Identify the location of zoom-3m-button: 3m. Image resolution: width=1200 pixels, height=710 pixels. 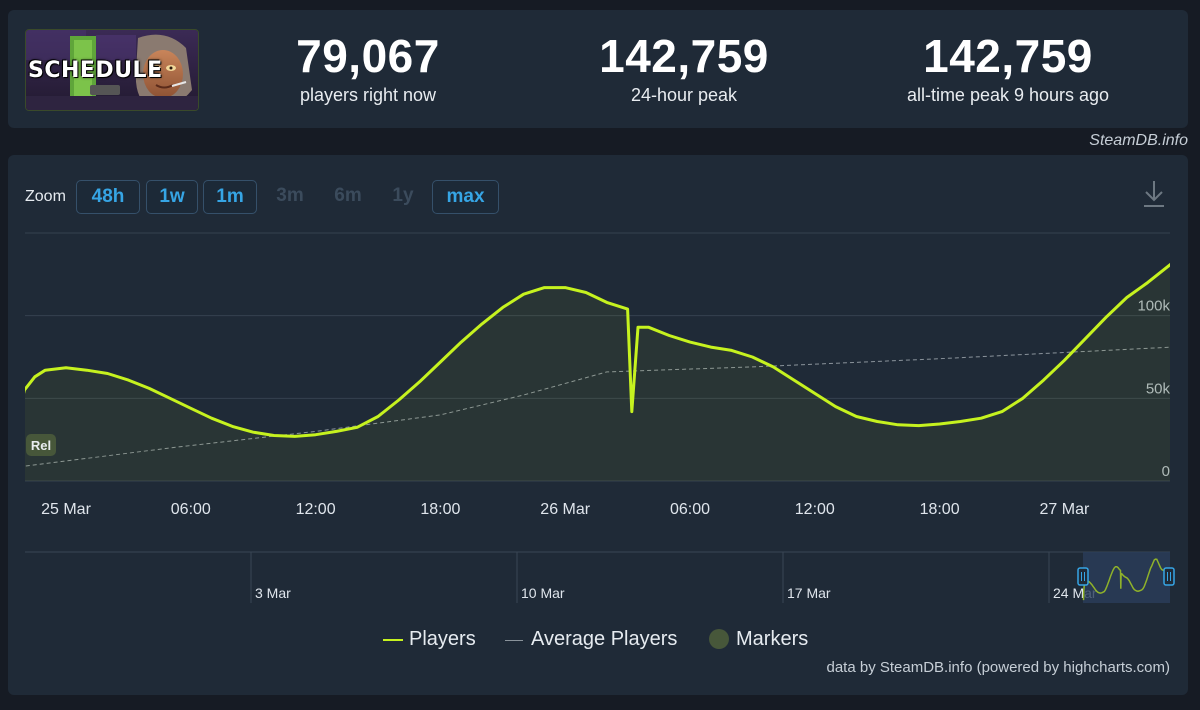
(290, 195).